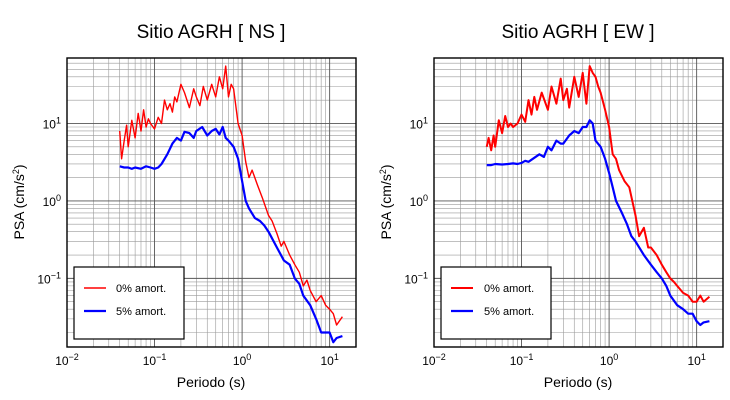  What do you see at coordinates (211, 32) in the screenshot?
I see `chart-title: Sitio AGRH [ NS ]` at bounding box center [211, 32].